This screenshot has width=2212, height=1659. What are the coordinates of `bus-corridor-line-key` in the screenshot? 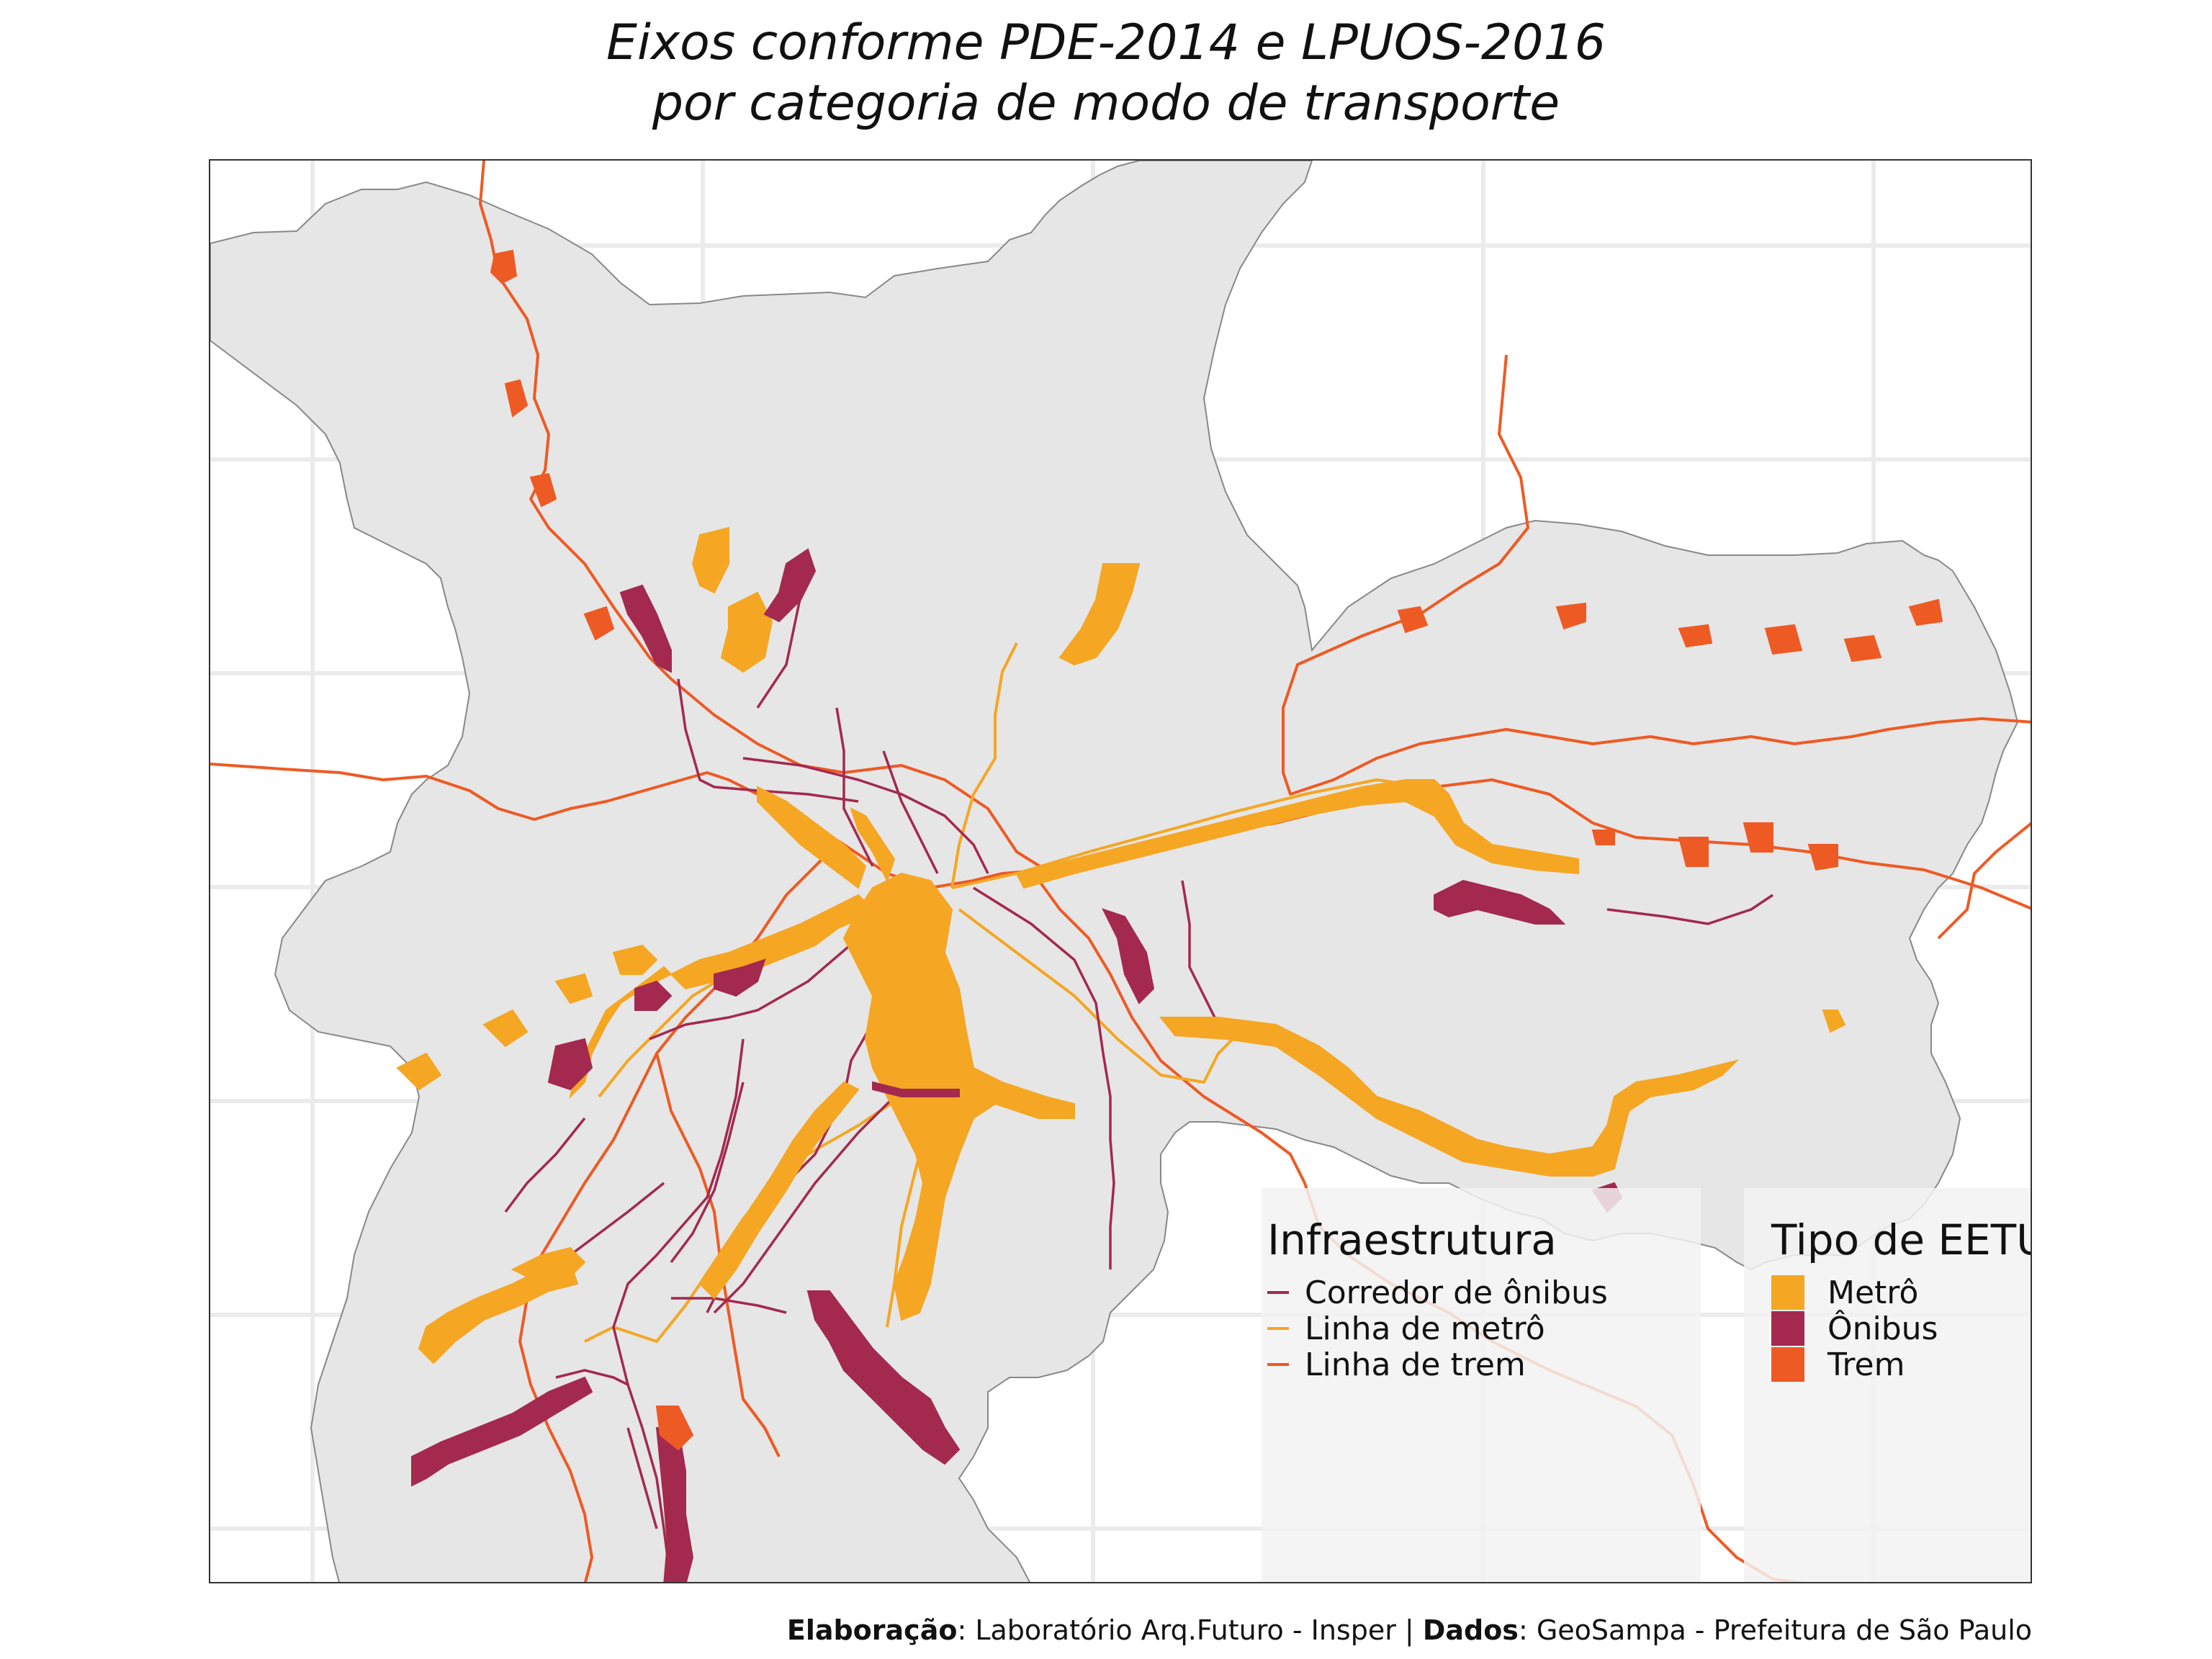 It's located at (1278, 1292).